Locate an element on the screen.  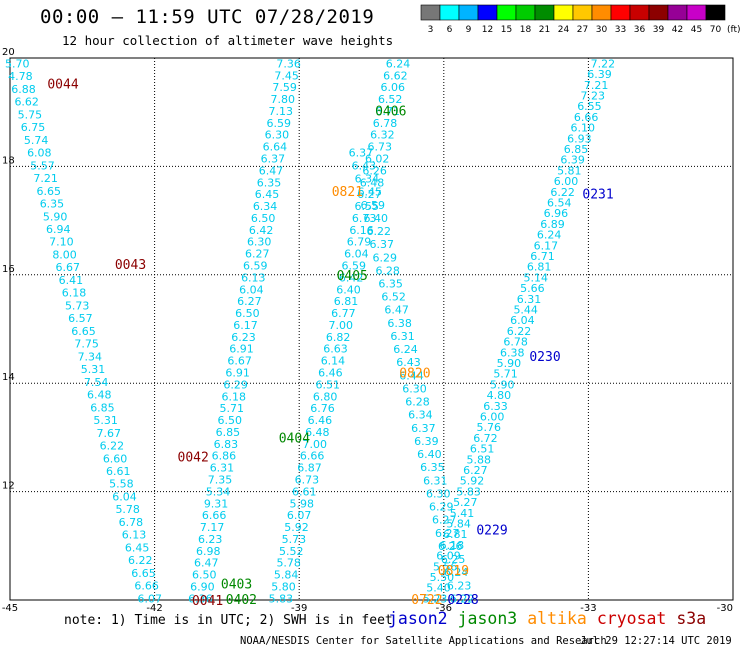
wave-height-value: 6.87 is located at coordinates (309, 468).